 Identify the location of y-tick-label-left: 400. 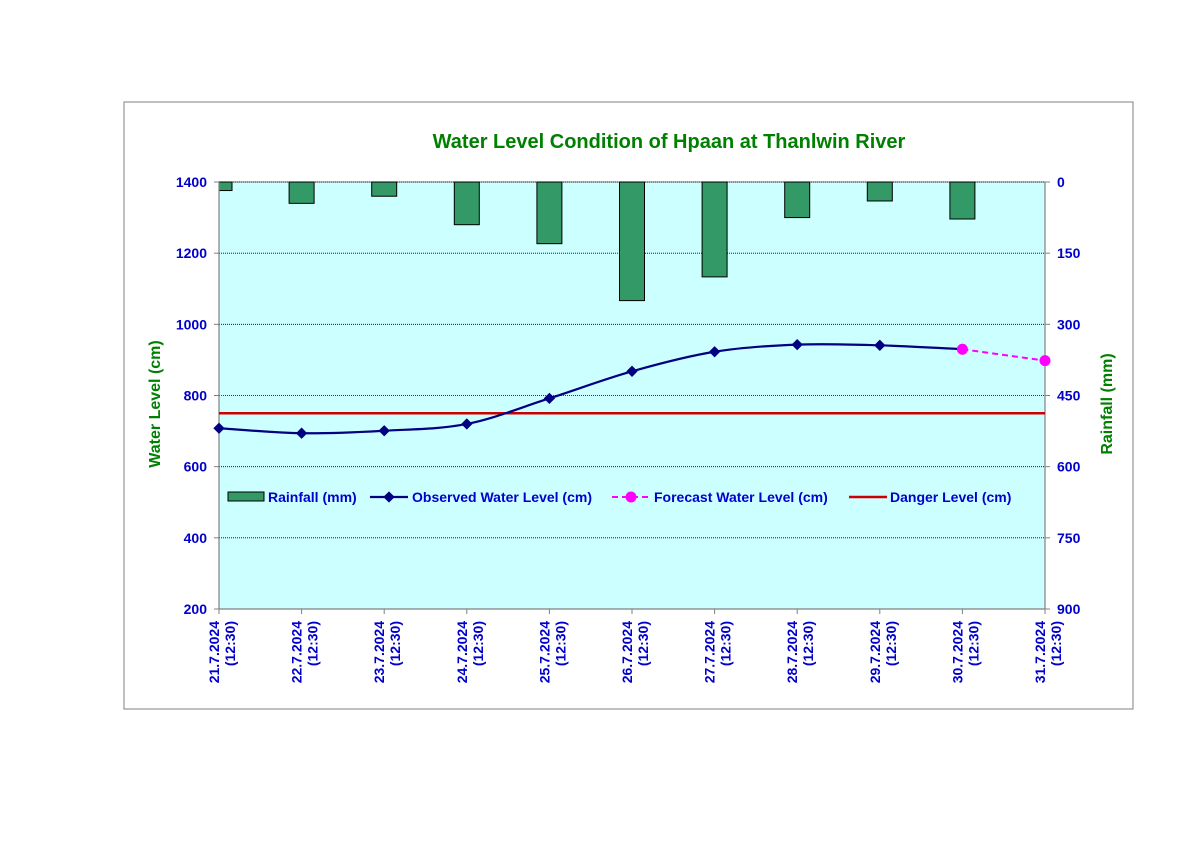
(196, 538).